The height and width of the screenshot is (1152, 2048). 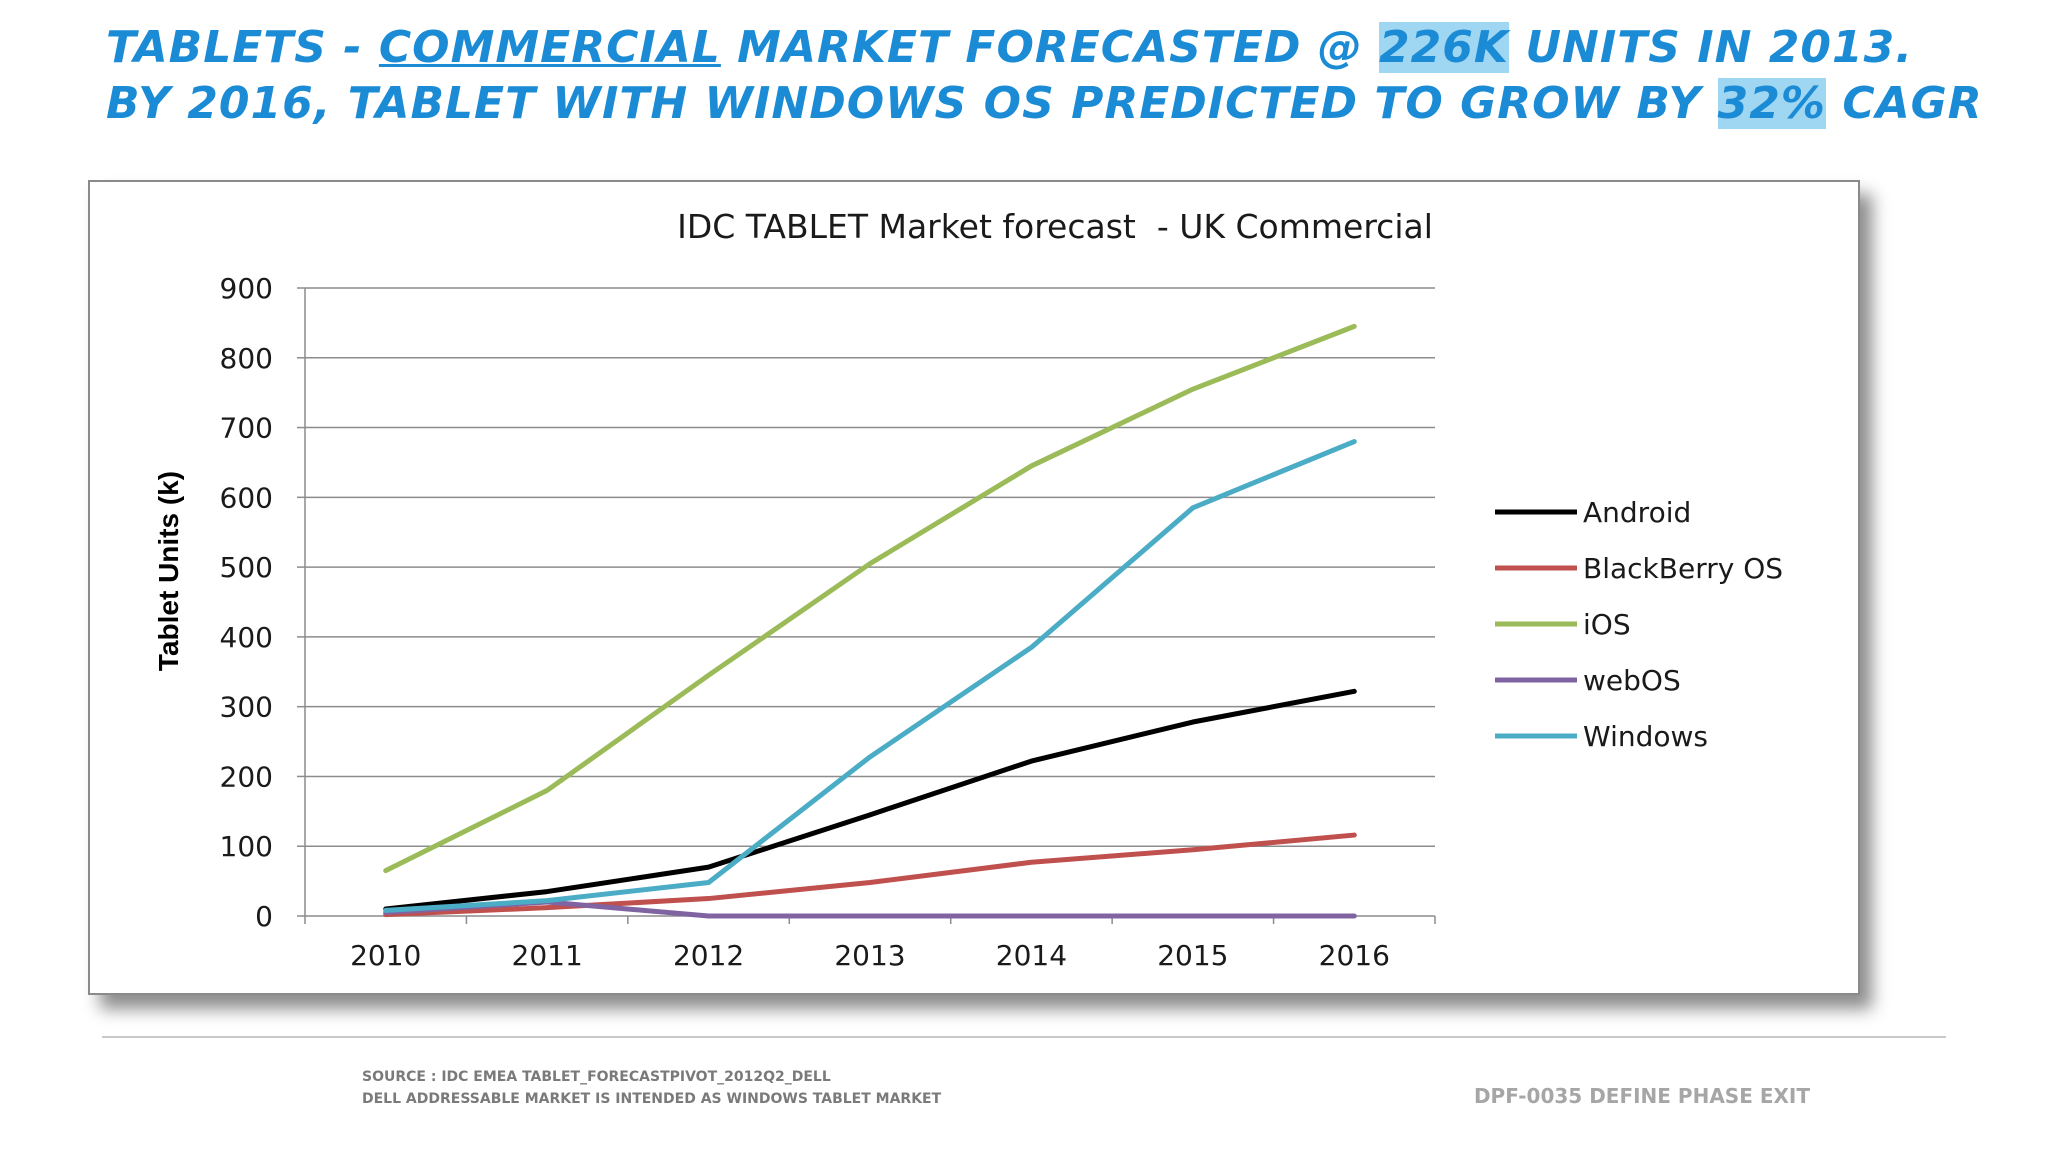 What do you see at coordinates (246, 358) in the screenshot?
I see `y-tick-label: 800` at bounding box center [246, 358].